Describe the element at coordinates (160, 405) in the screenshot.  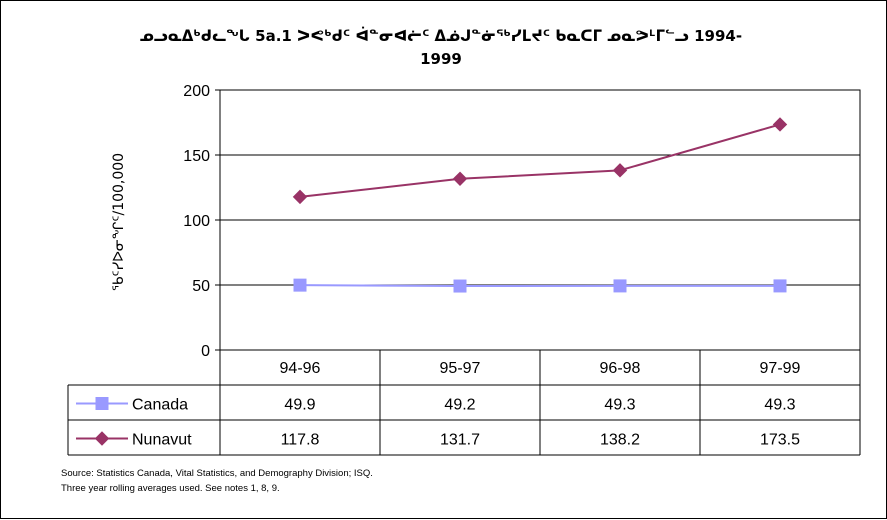
I see `legend-label-canada: Canada` at that location.